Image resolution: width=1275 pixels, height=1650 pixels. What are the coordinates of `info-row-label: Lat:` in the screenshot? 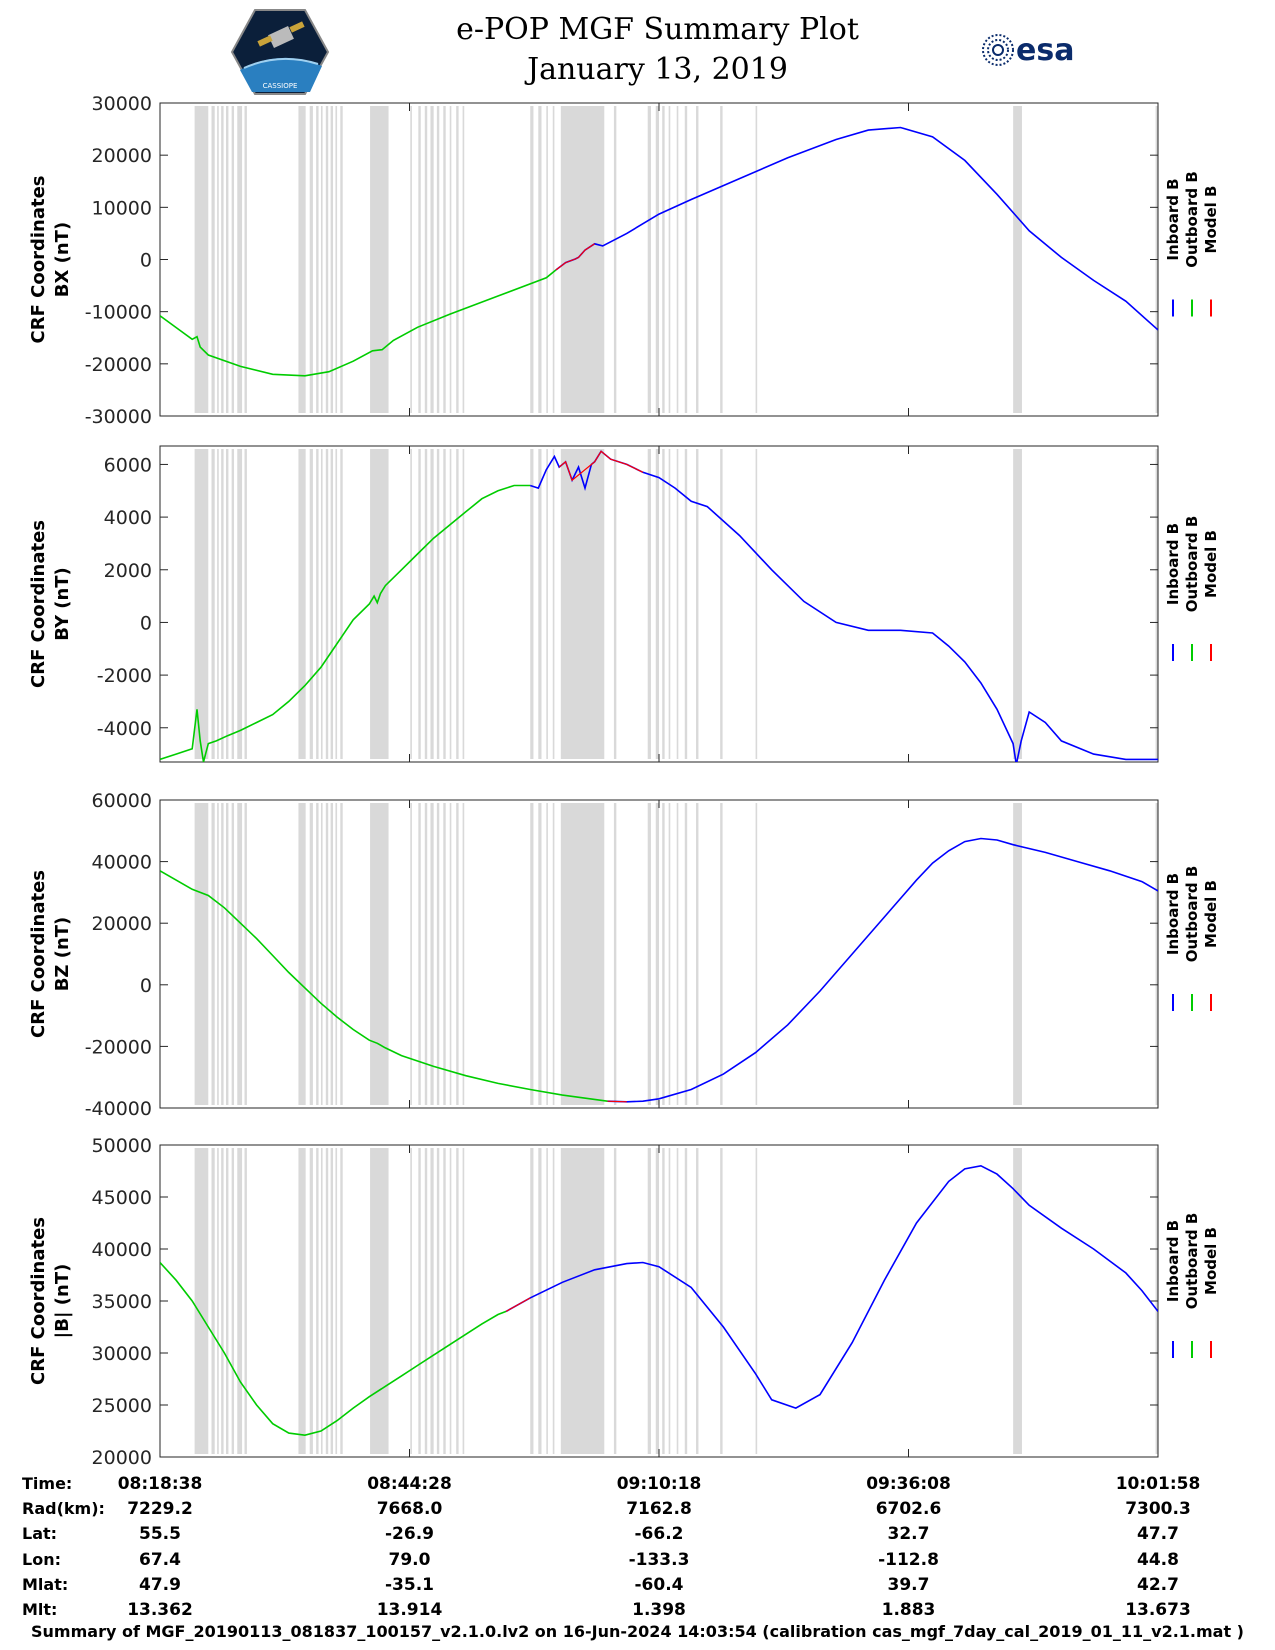 It's located at (40, 1533).